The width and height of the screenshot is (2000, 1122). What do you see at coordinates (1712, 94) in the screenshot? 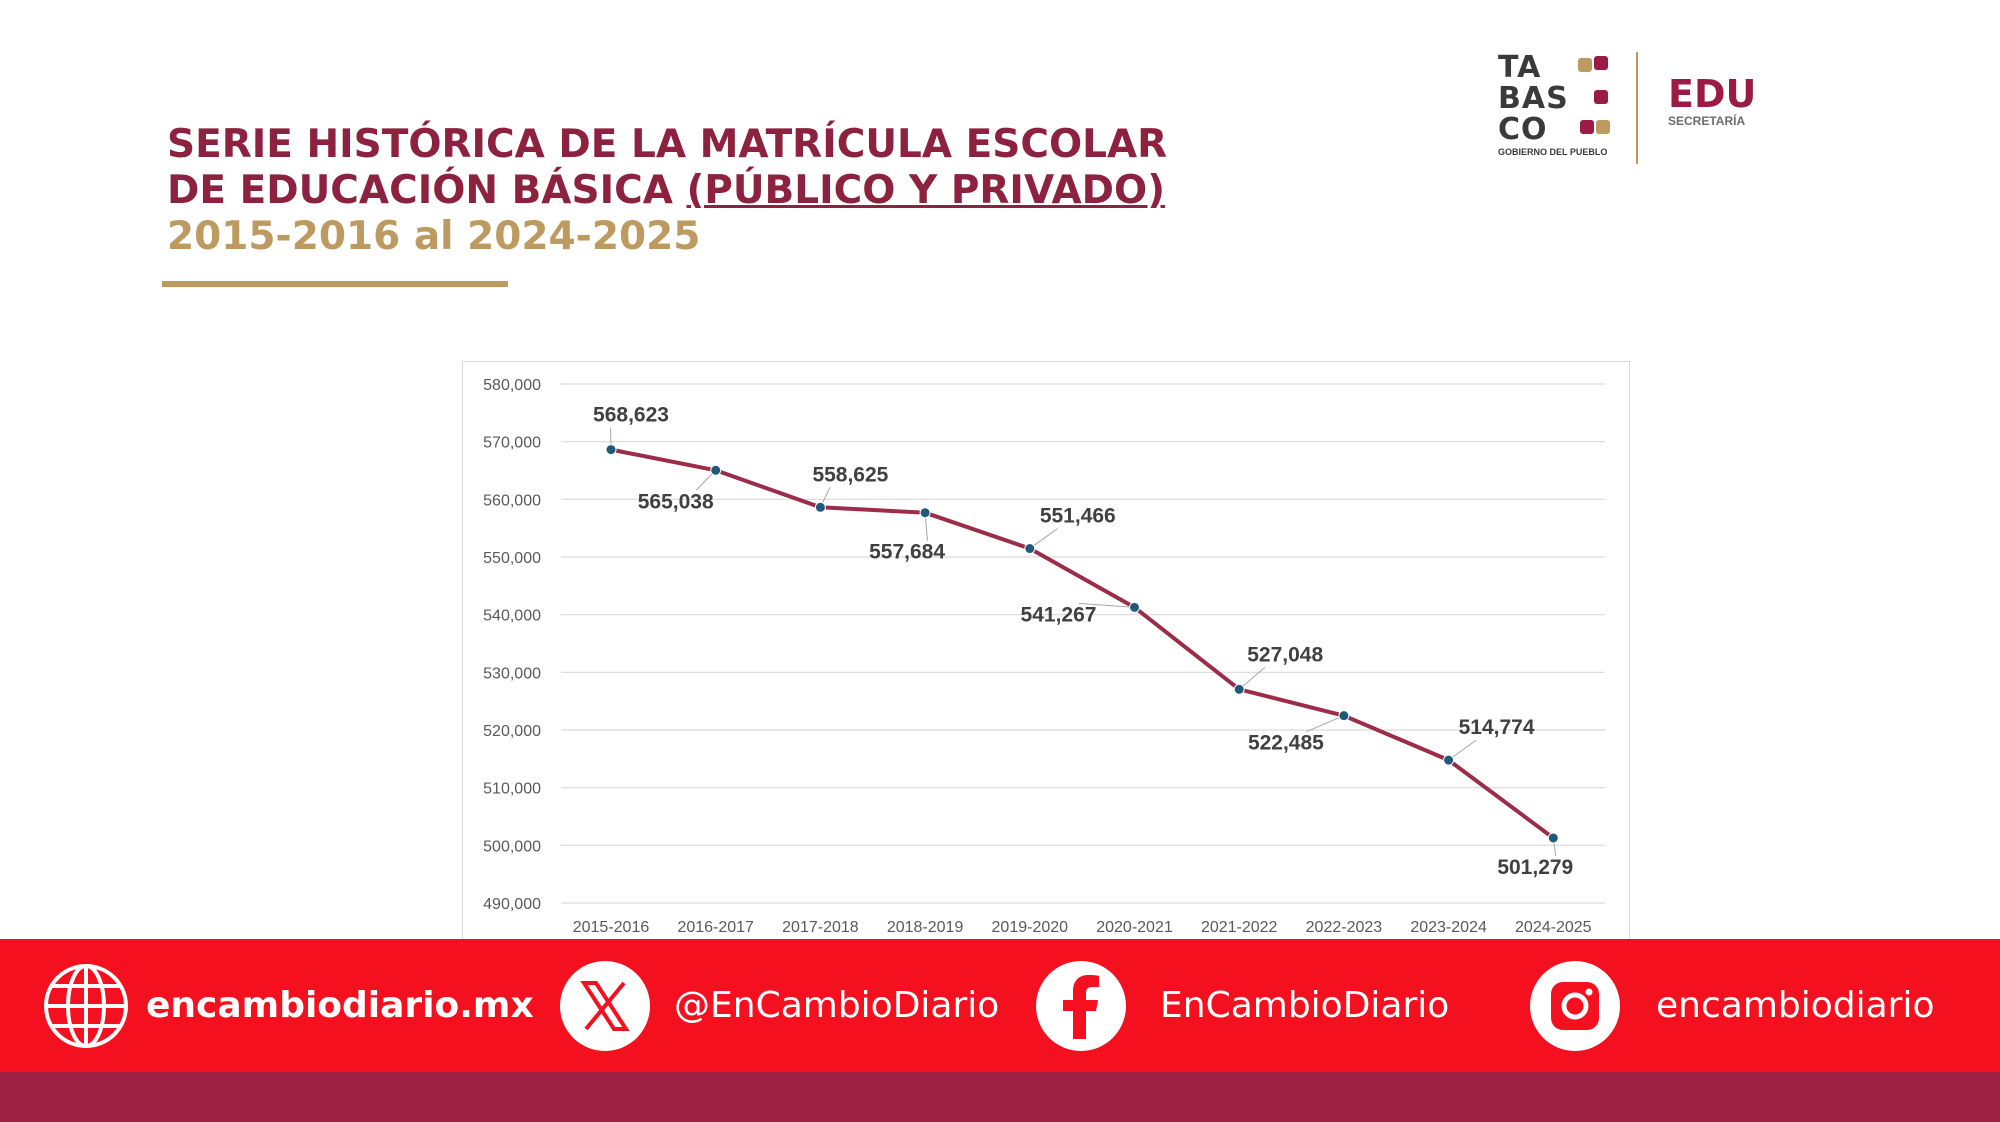
I see `edu-logo-word: EDU` at bounding box center [1712, 94].